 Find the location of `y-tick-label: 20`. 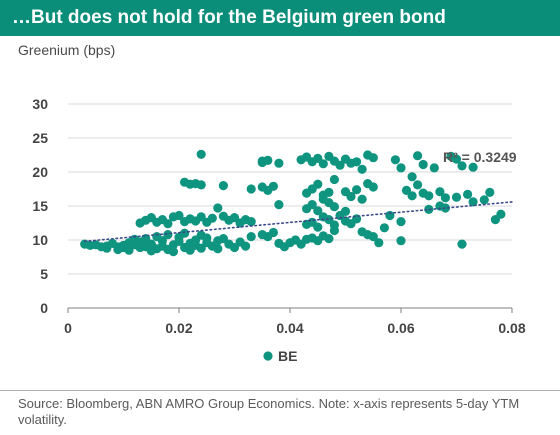

y-tick-label: 20 is located at coordinates (40, 172).